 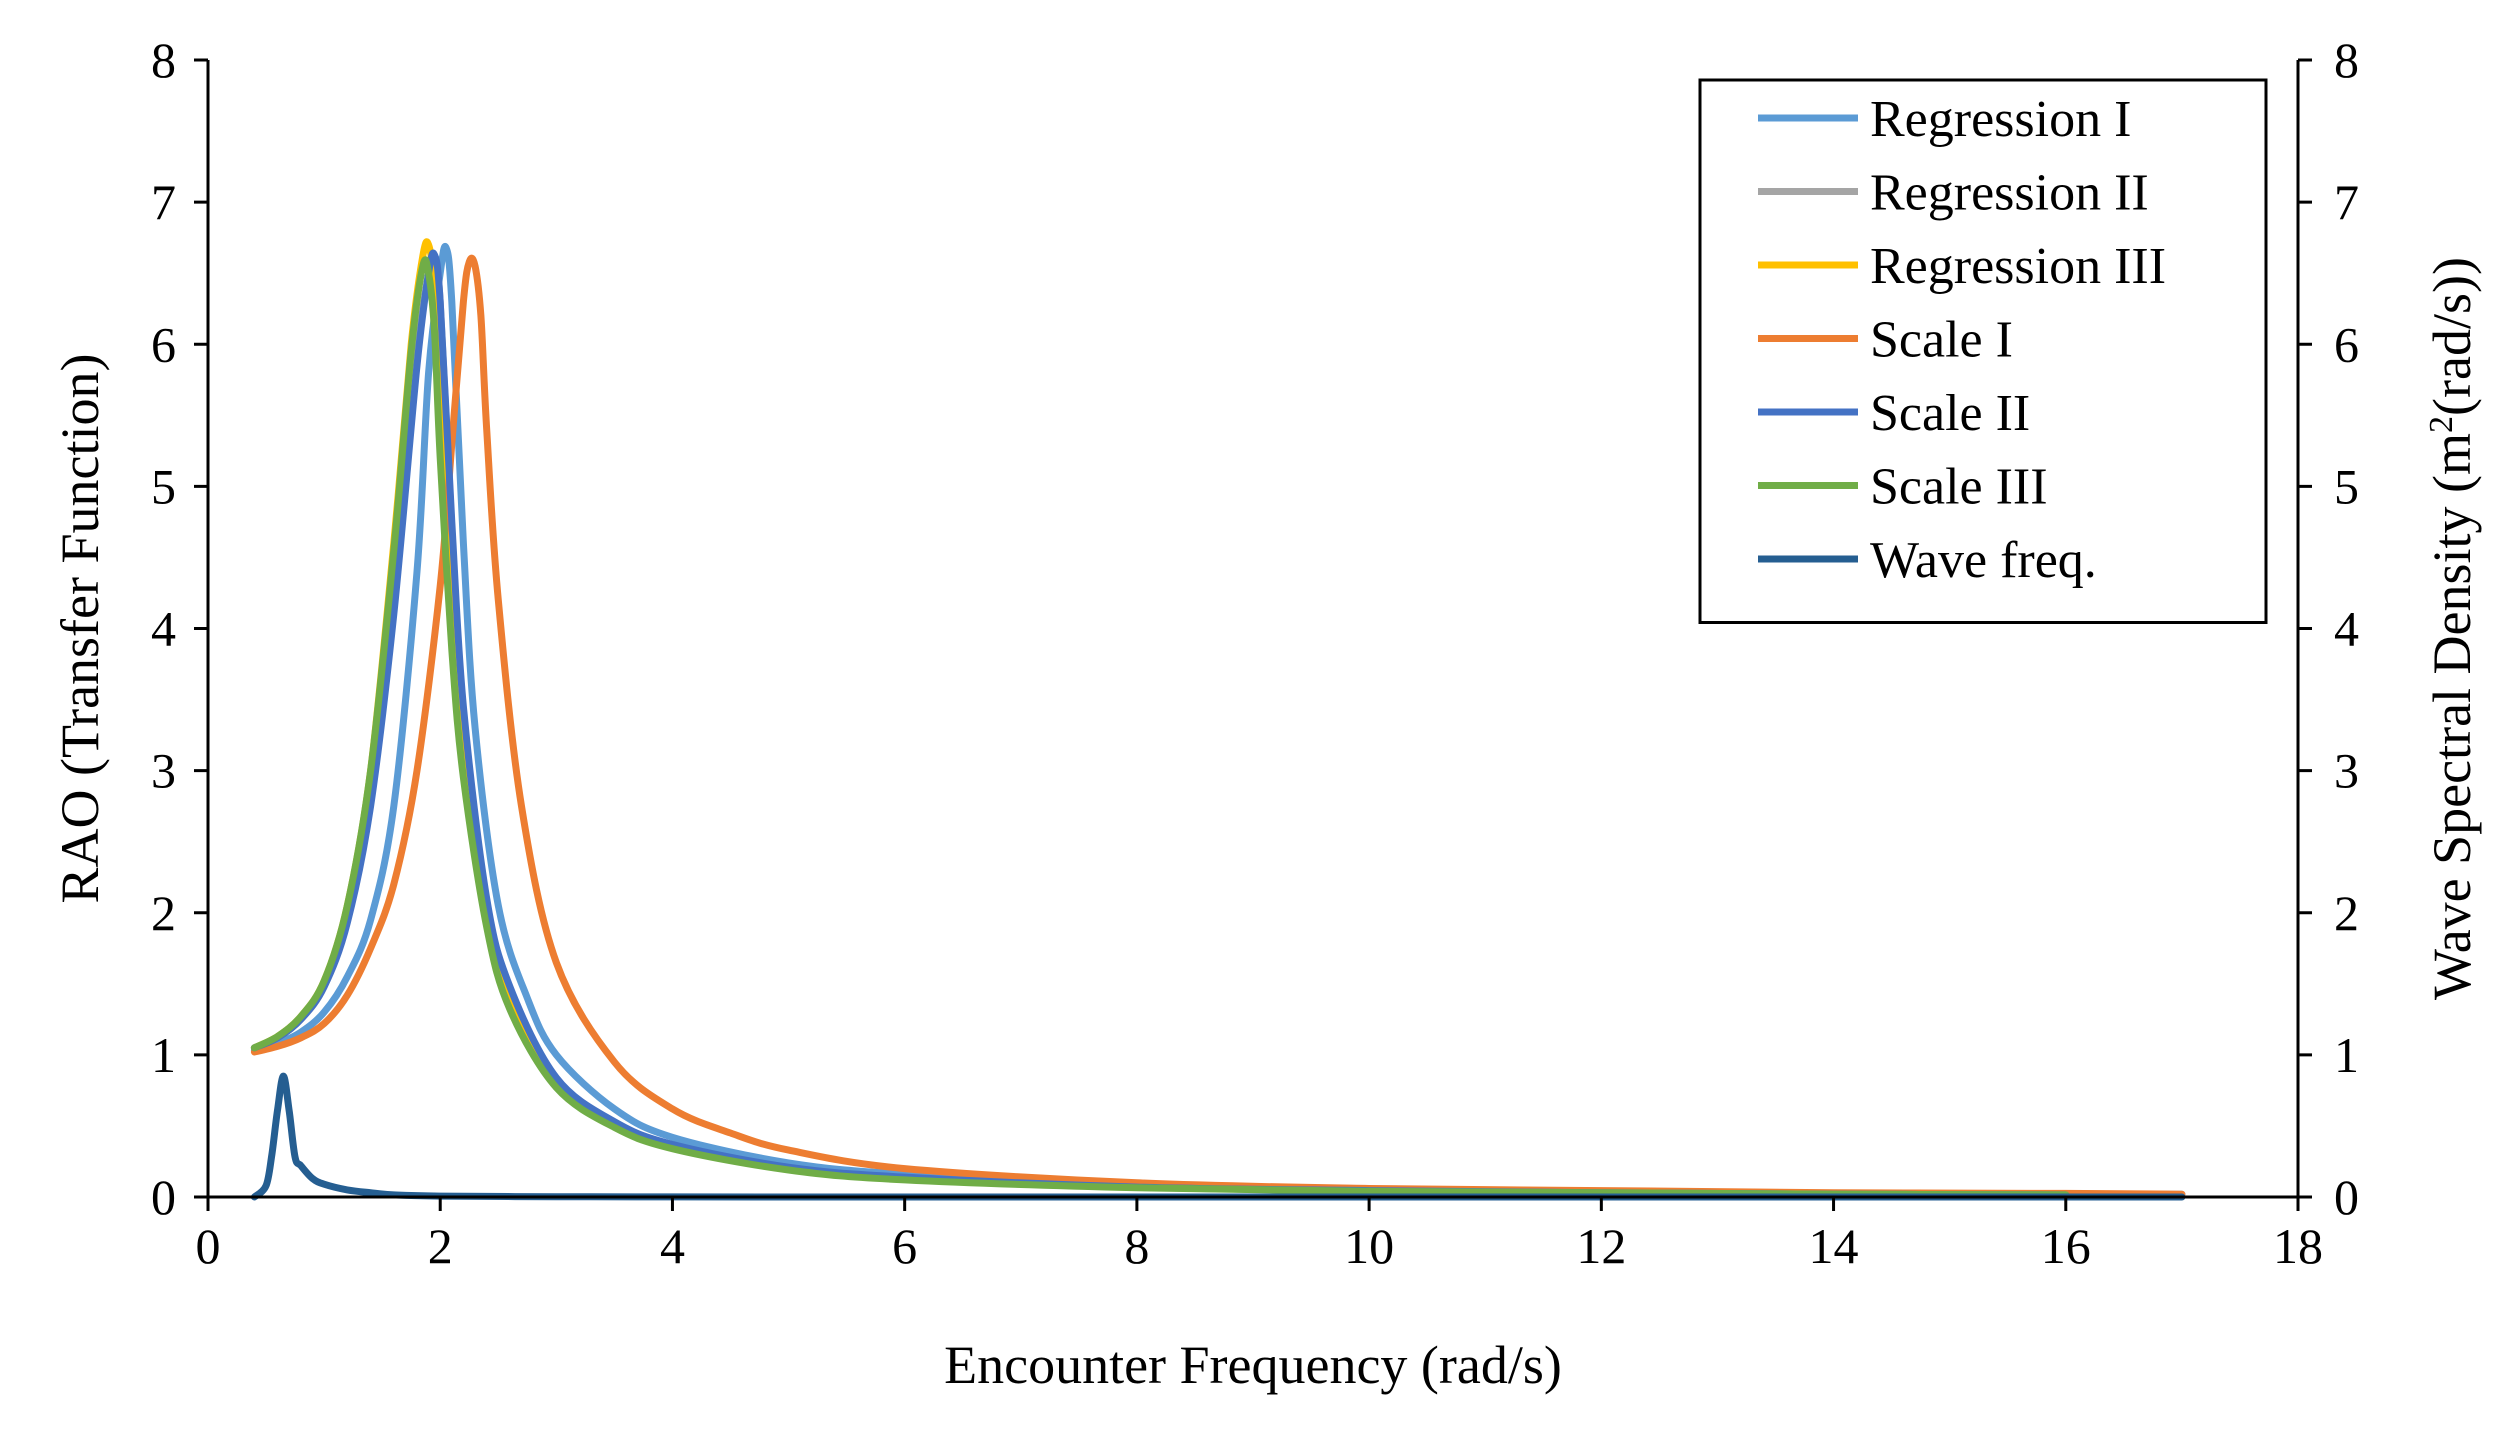 I want to click on legend-label-5: Scale II, so click(x=1950, y=413).